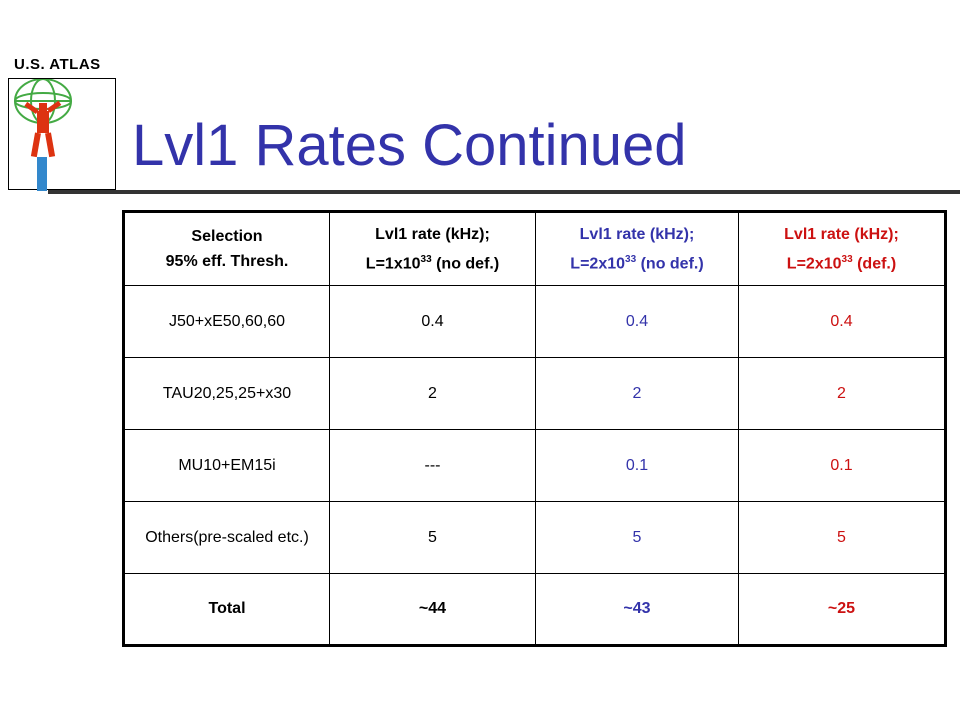 The image size is (960, 720). What do you see at coordinates (57, 64) in the screenshot?
I see `logo-text: U.S. ATLAS` at bounding box center [57, 64].